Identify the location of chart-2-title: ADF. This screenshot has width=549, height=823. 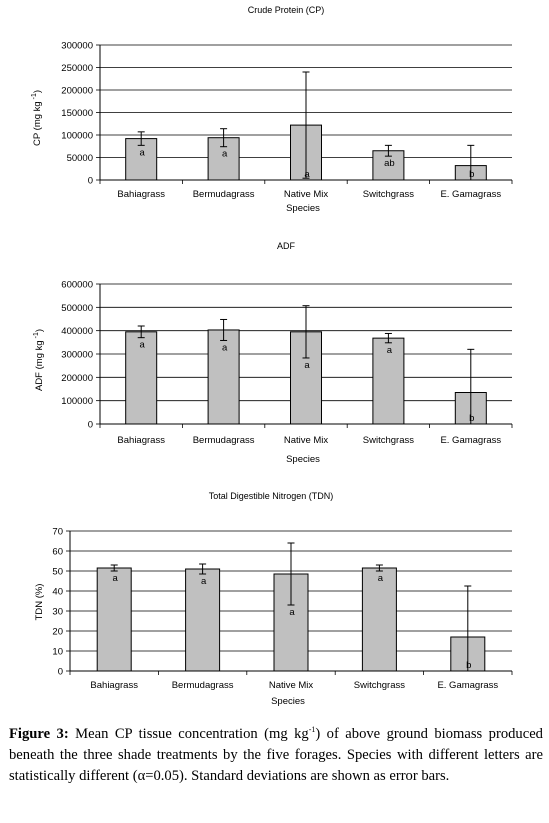
(286, 246).